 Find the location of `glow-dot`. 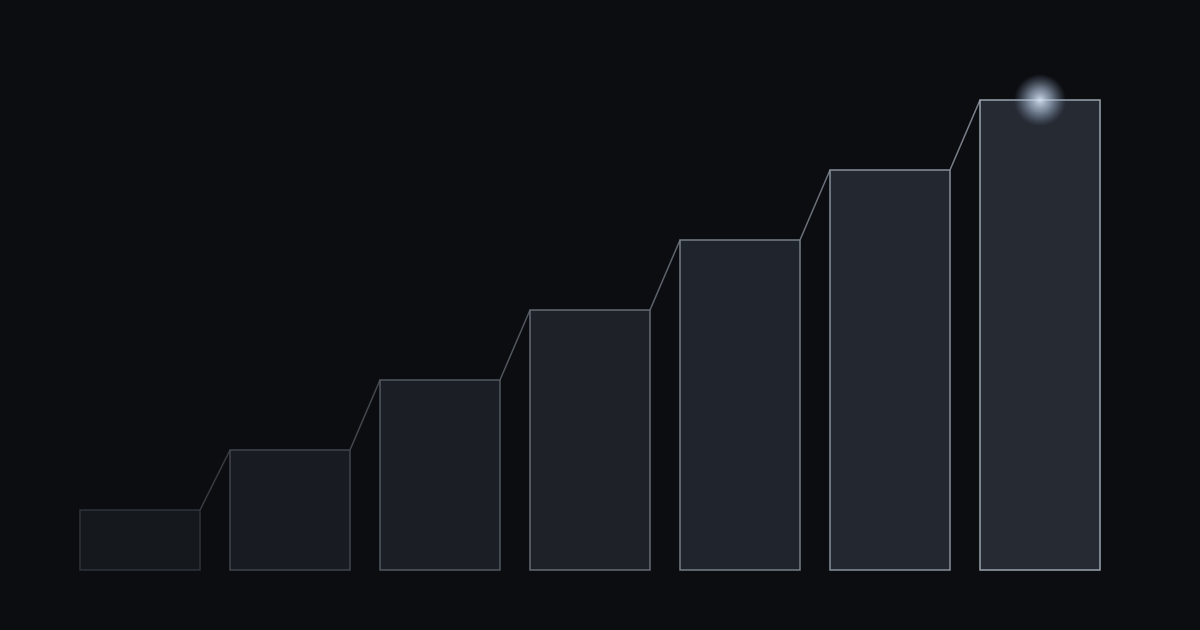

glow-dot is located at coordinates (1040, 100).